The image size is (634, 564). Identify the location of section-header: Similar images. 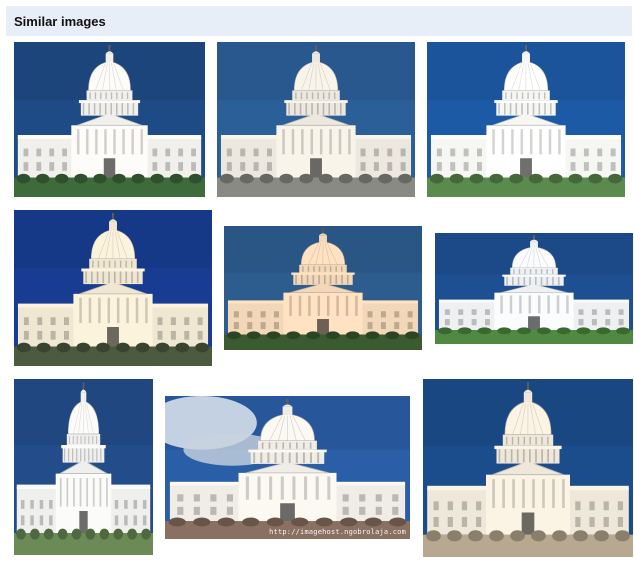
(319, 21).